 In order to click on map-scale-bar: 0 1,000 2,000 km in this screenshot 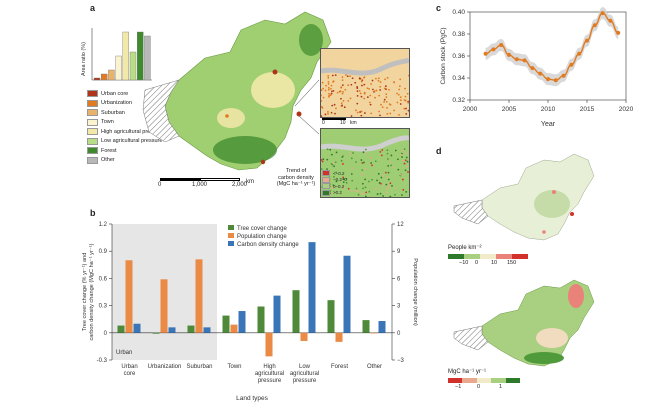, I will do `click(219, 186)`.